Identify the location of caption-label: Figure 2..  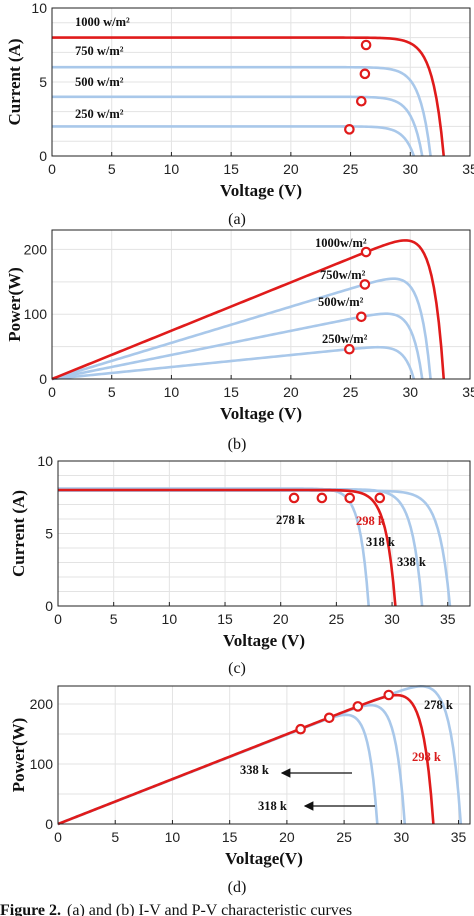
(30, 909).